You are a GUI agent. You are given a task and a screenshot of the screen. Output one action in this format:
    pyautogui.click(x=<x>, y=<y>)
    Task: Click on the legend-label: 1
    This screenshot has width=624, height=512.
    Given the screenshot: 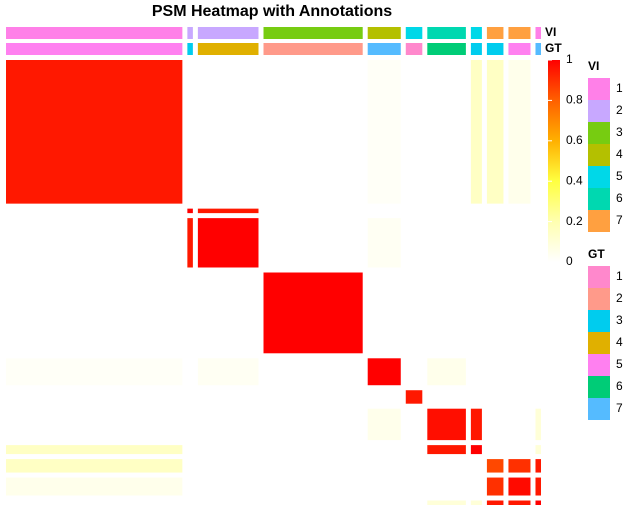 What is the action you would take?
    pyautogui.click(x=619, y=276)
    